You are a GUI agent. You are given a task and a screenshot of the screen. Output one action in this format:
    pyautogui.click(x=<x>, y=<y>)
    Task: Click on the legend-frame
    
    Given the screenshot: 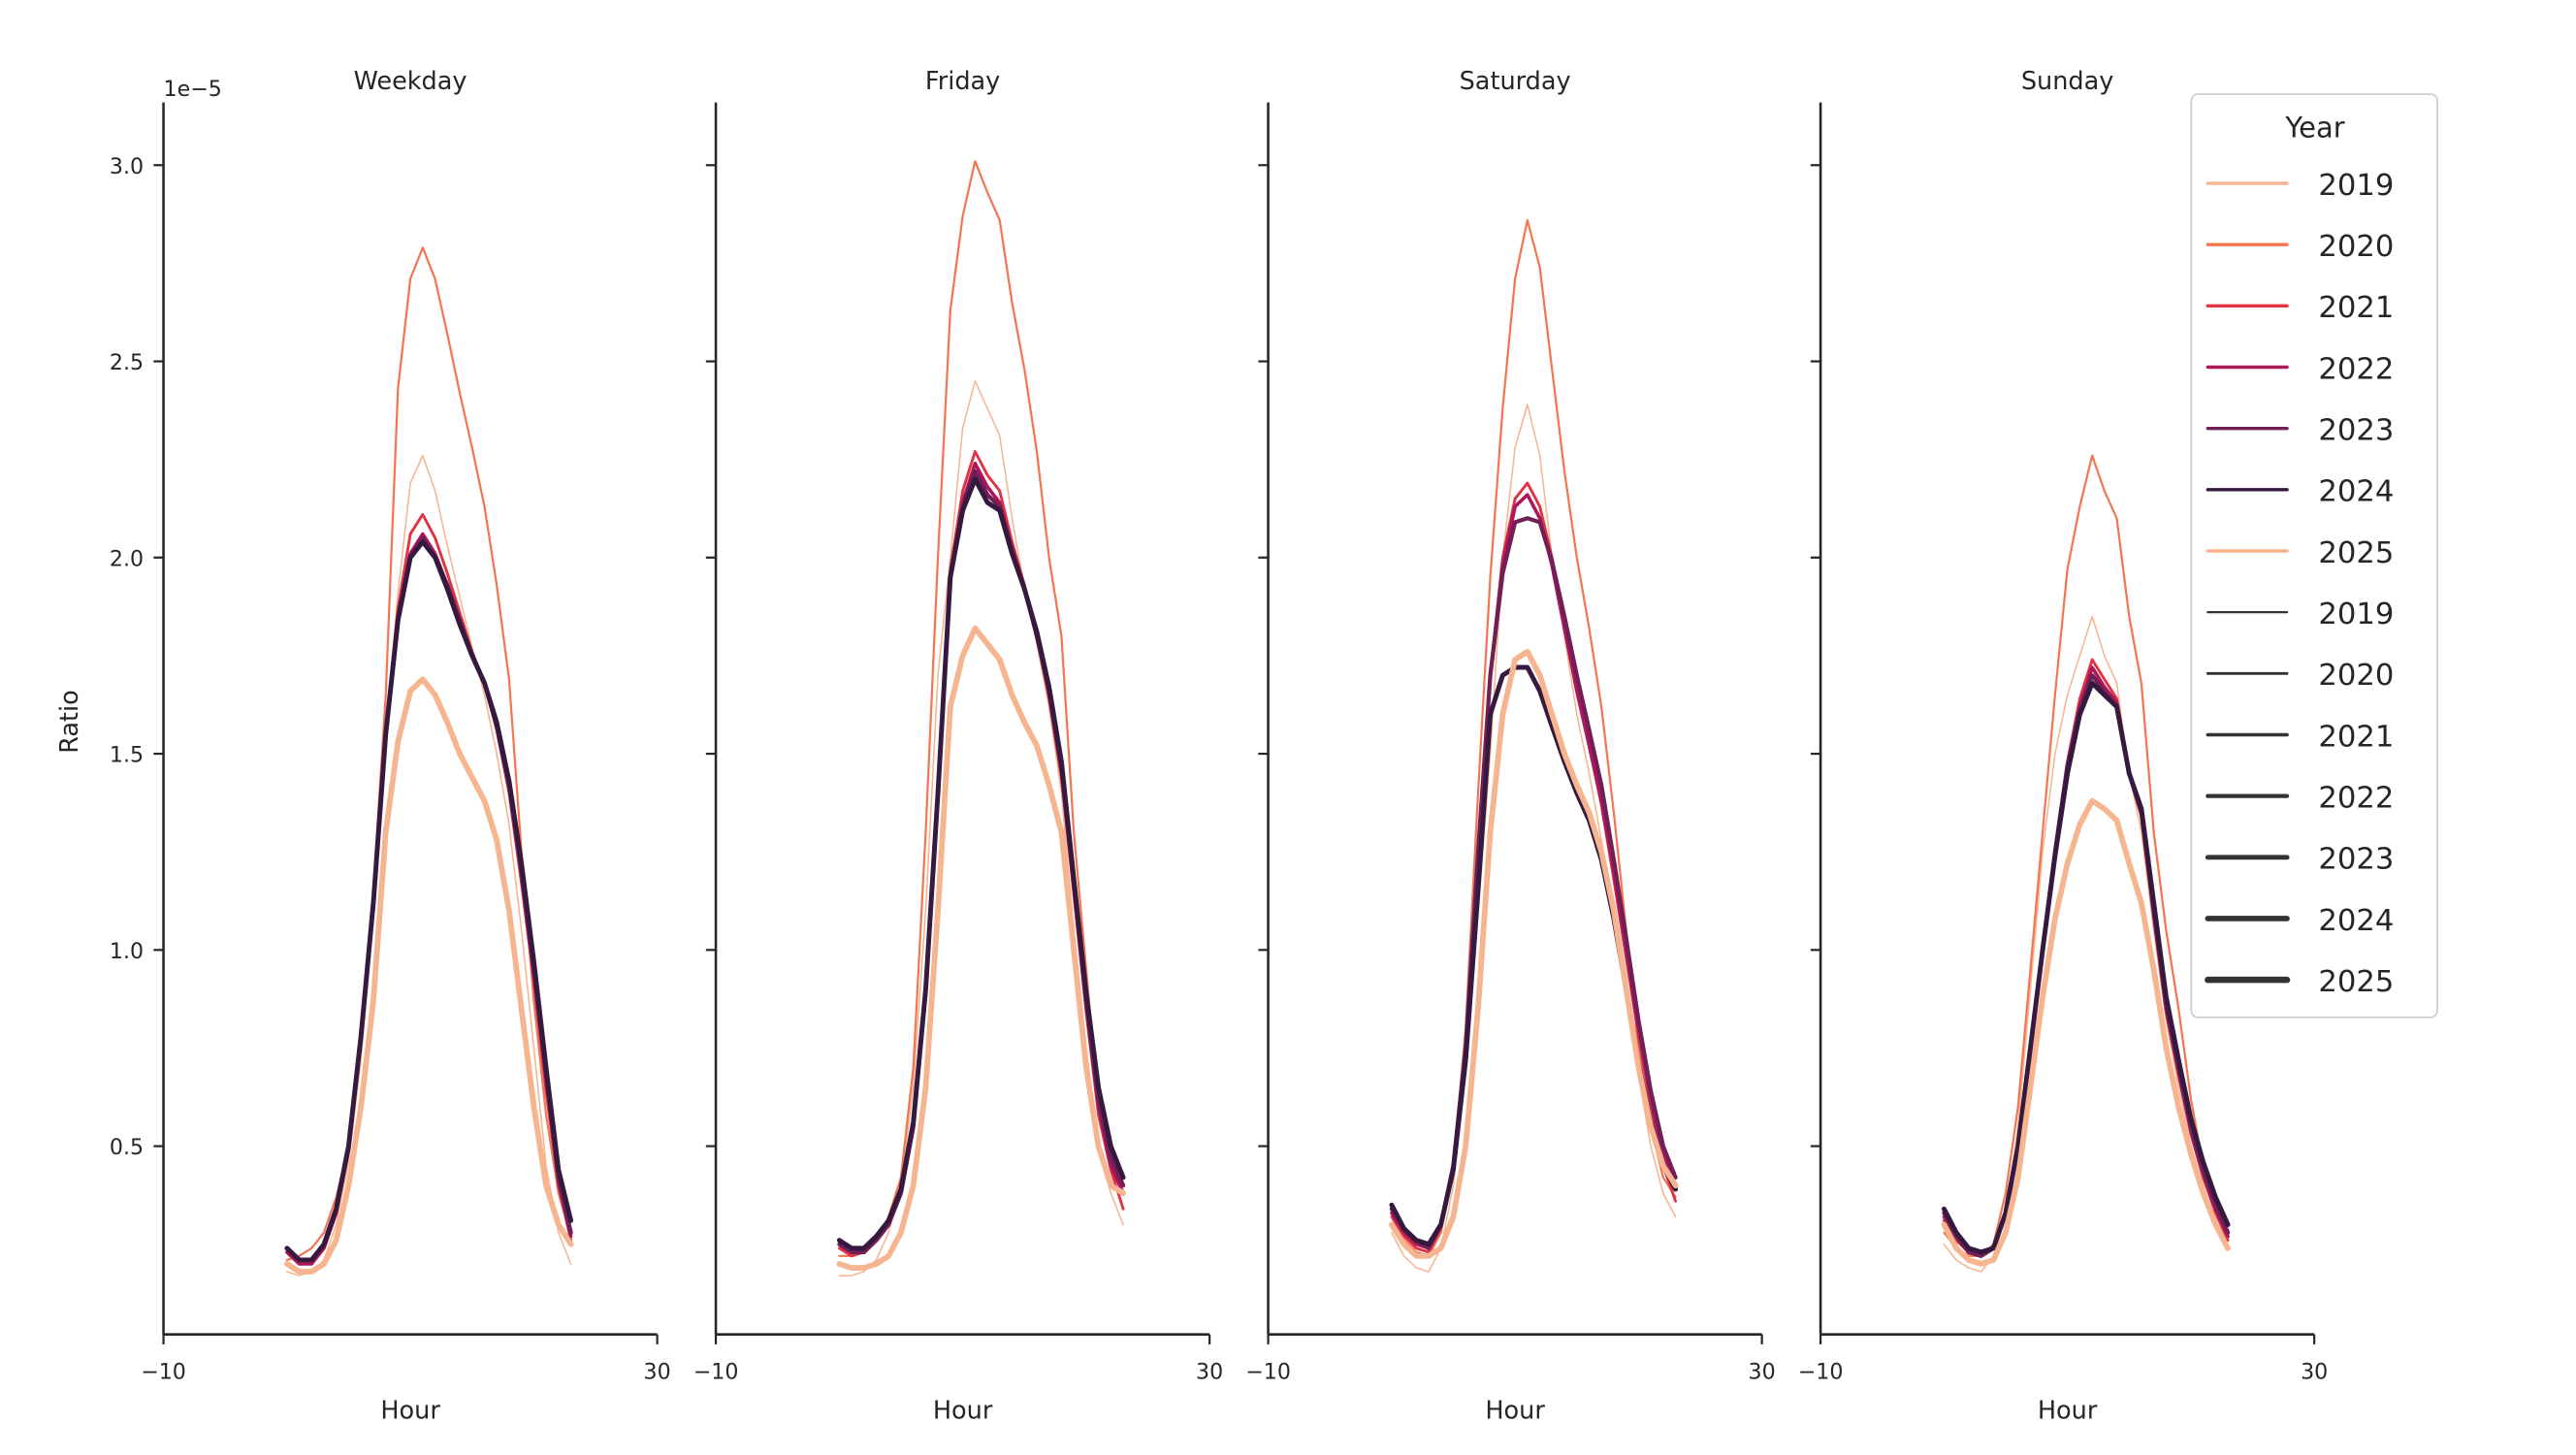 What is the action you would take?
    pyautogui.click(x=2314, y=555)
    